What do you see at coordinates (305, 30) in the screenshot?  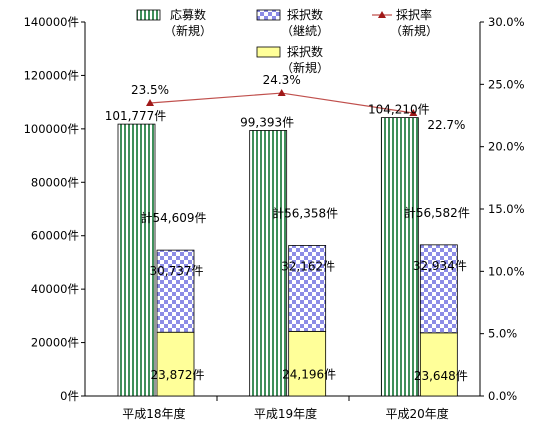 I see `legend-label-continued-2: （継続）` at bounding box center [305, 30].